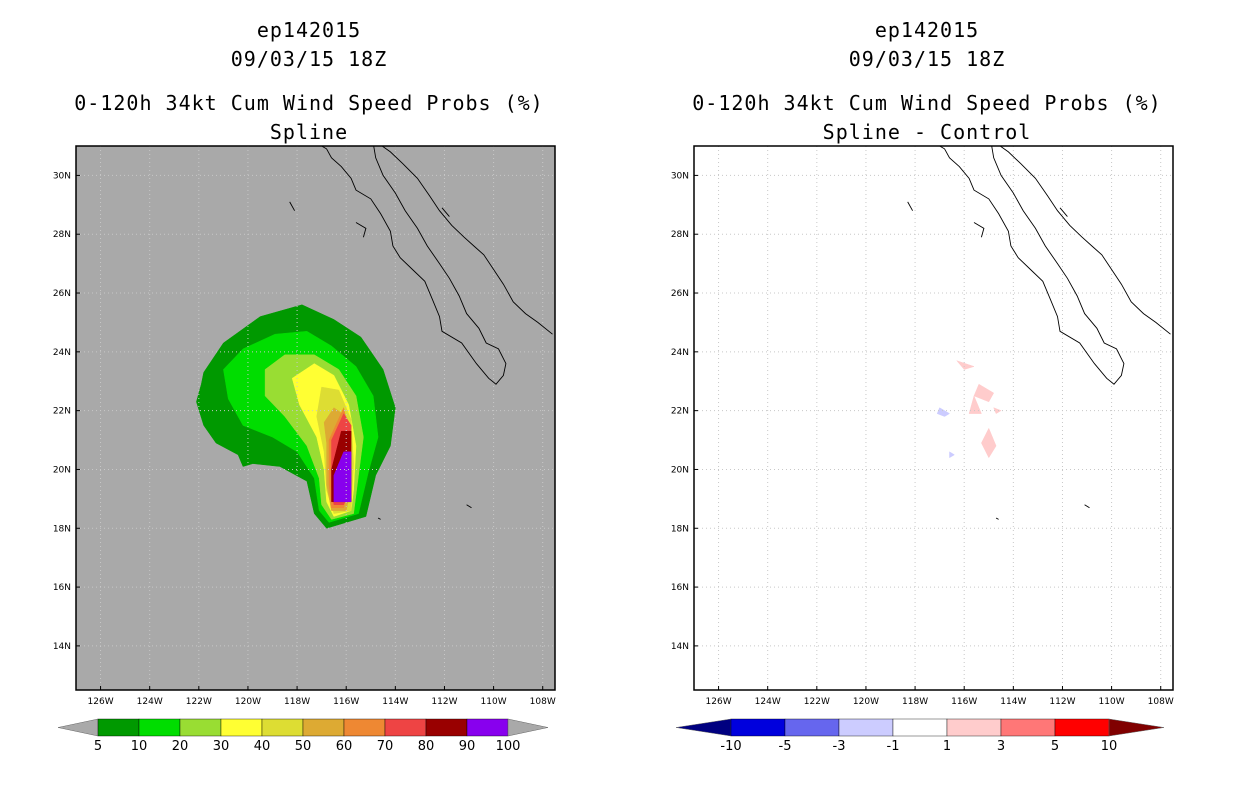  I want to click on colorbar-label-80: 80, so click(426, 746).